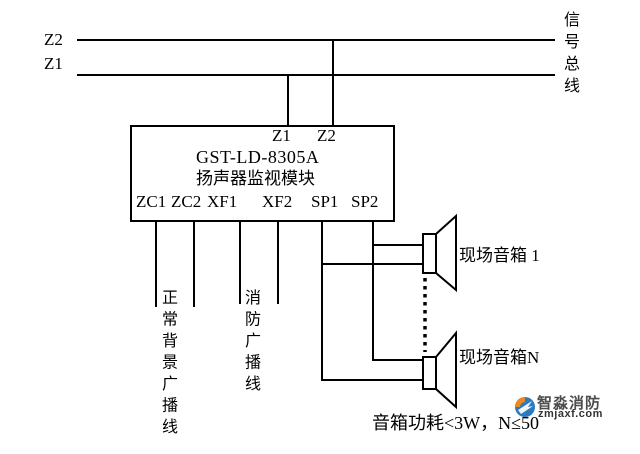  What do you see at coordinates (258, 157) in the screenshot?
I see `module-model: GST-LD-8305A` at bounding box center [258, 157].